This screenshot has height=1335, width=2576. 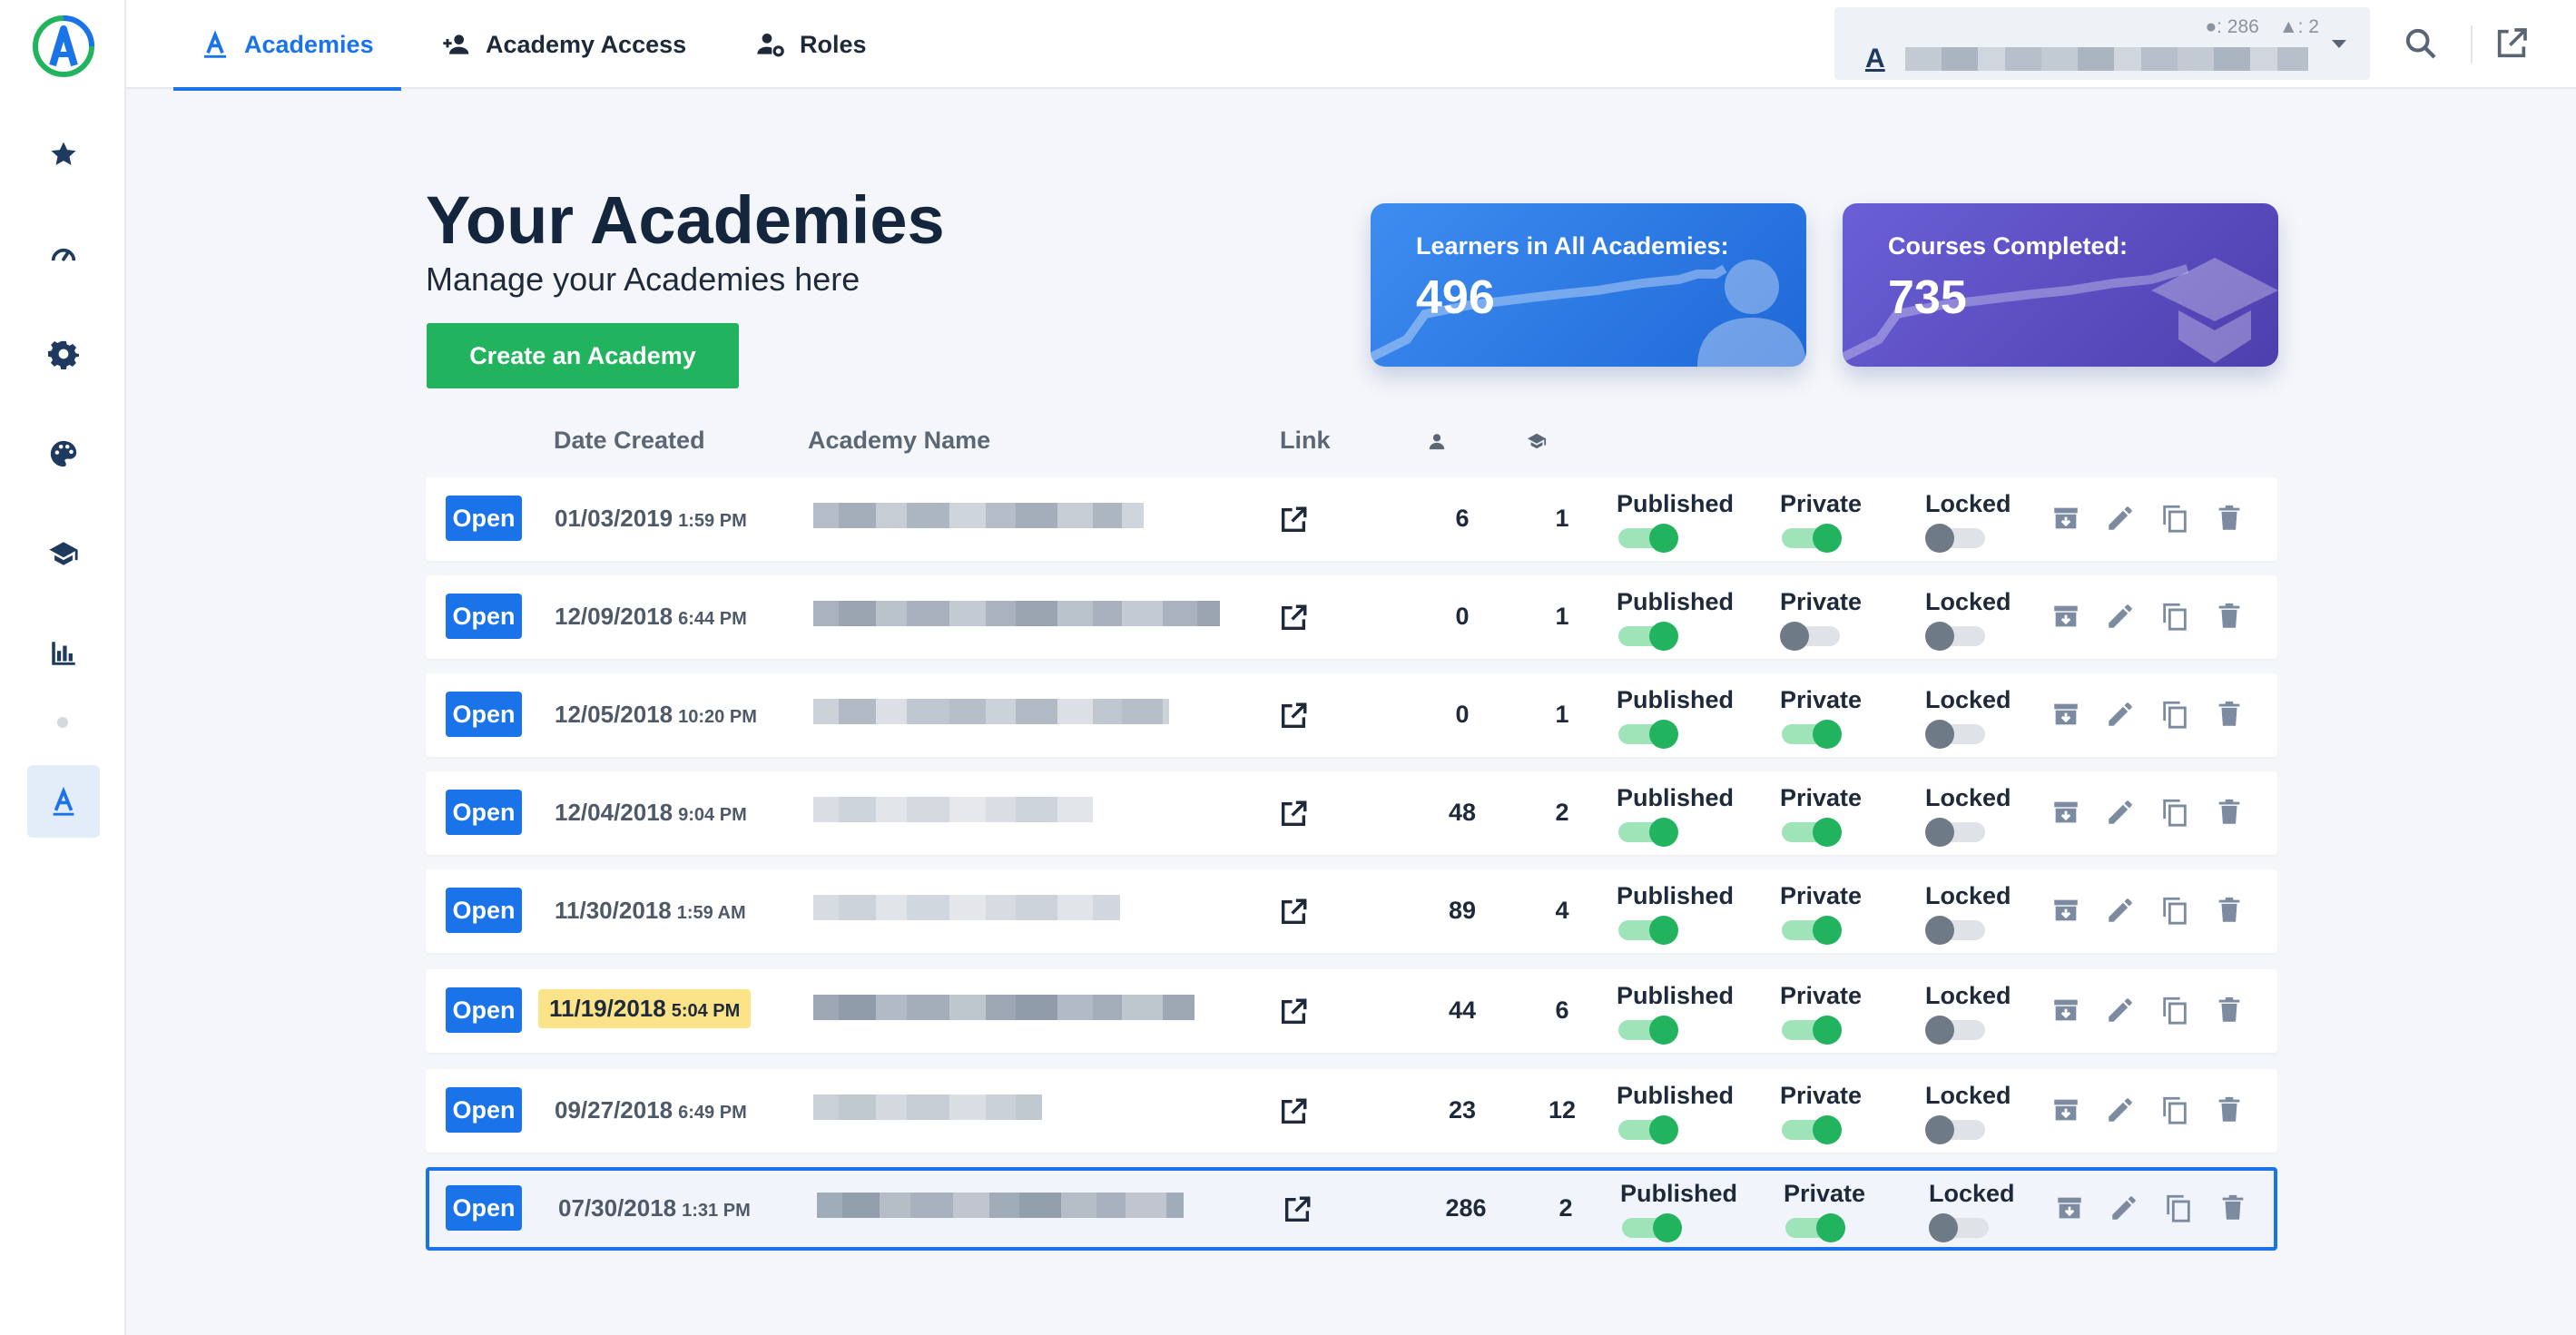 I want to click on tab-academies: Academies, so click(x=287, y=45).